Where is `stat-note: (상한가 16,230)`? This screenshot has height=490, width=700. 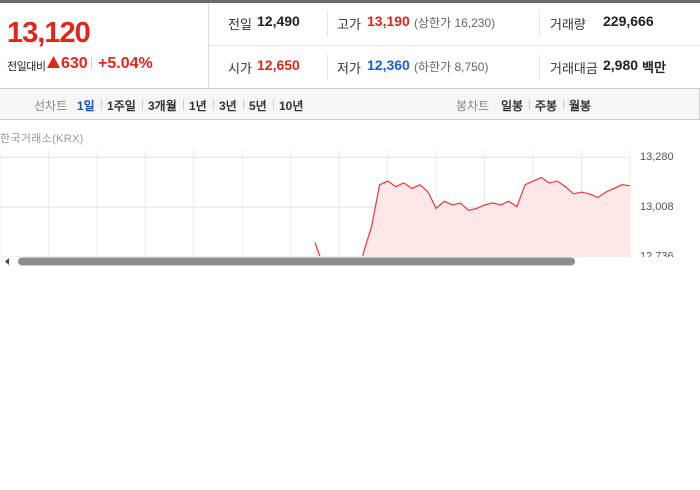
stat-note: (상한가 16,230) is located at coordinates (455, 23).